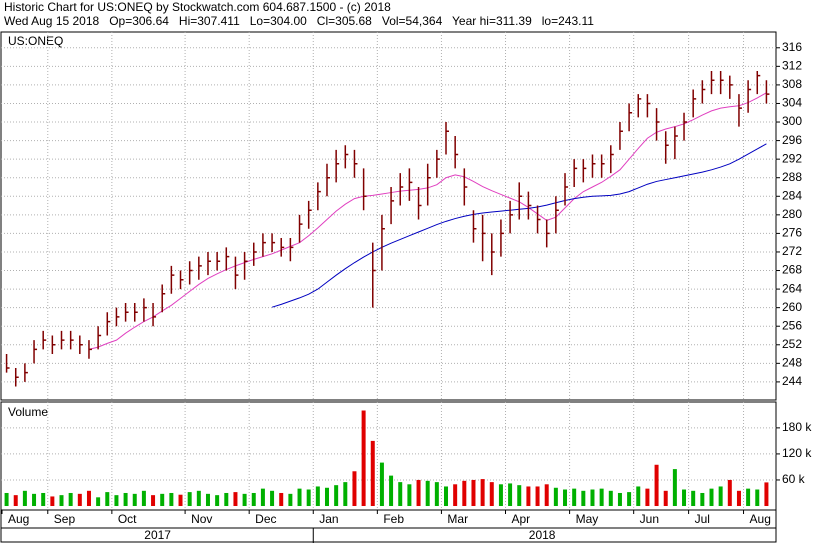 The height and width of the screenshot is (548, 830). What do you see at coordinates (792, 140) in the screenshot?
I see `y-tick-label: 296` at bounding box center [792, 140].